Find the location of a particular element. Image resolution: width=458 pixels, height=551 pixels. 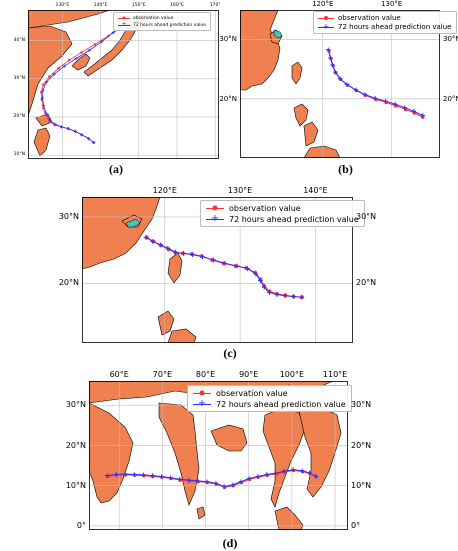

land-b is located at coordinates (290, 84).